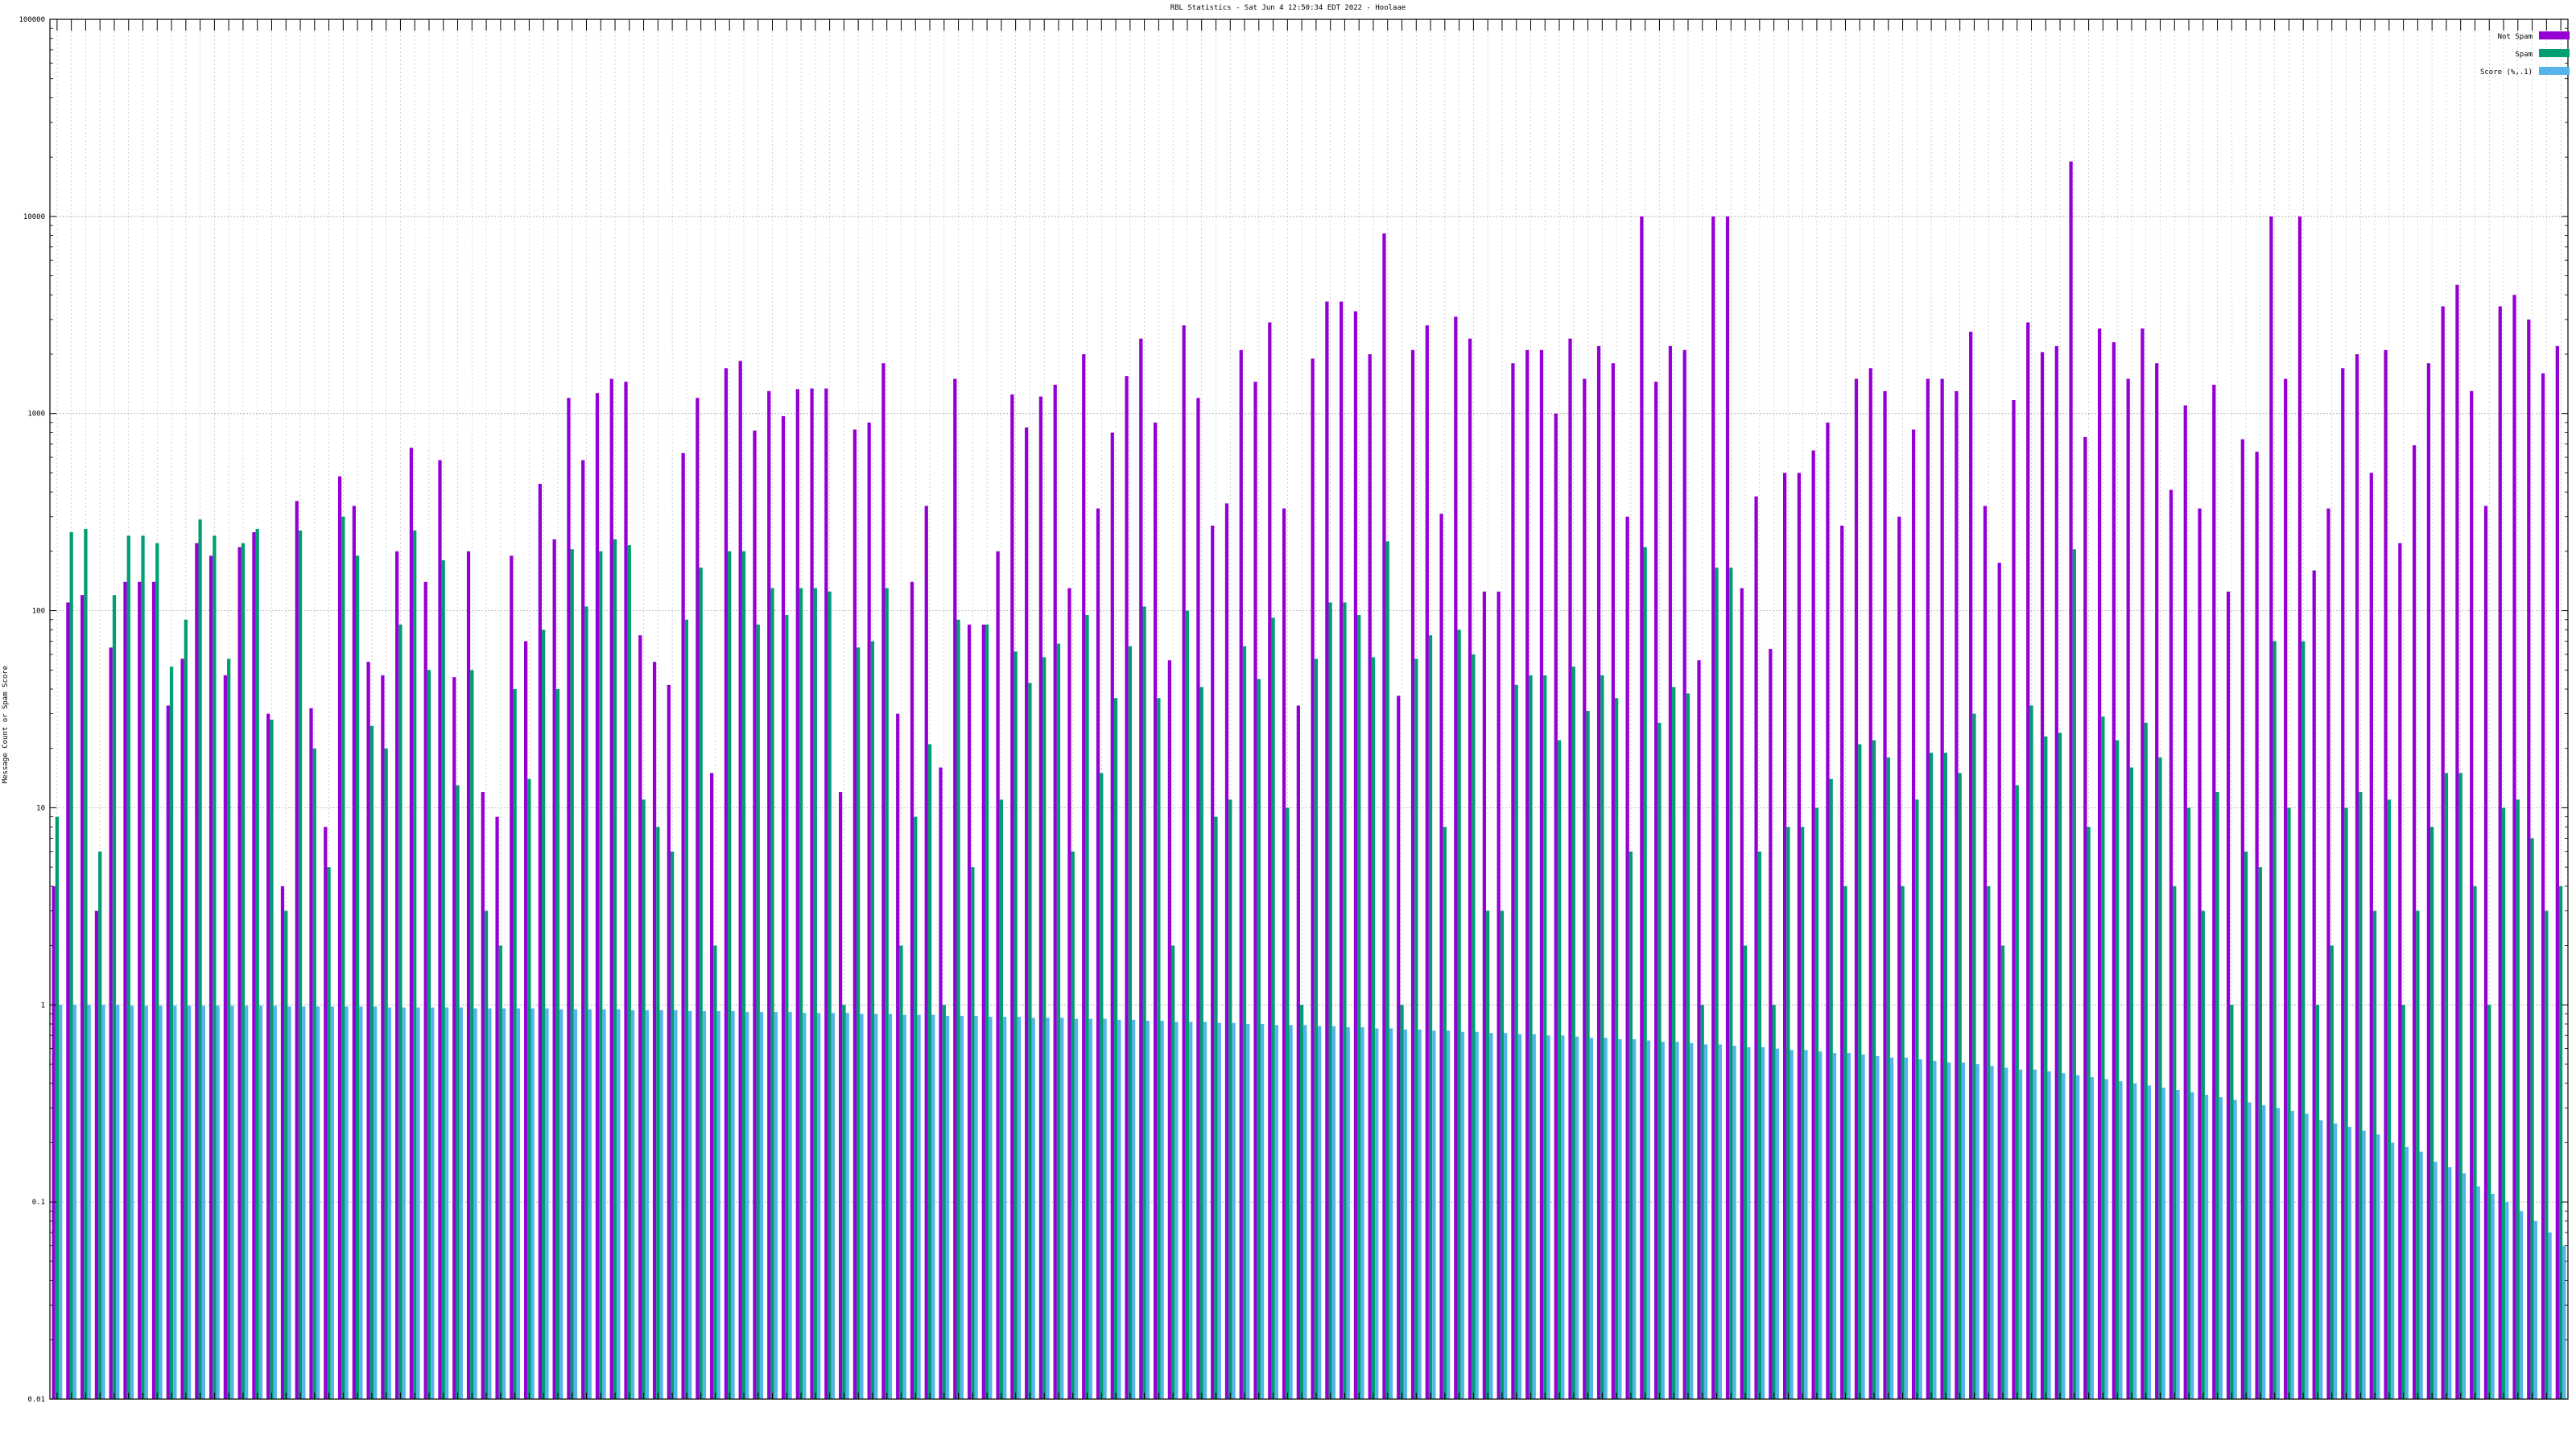  I want to click on legend-label: Not Spam, so click(2515, 37).